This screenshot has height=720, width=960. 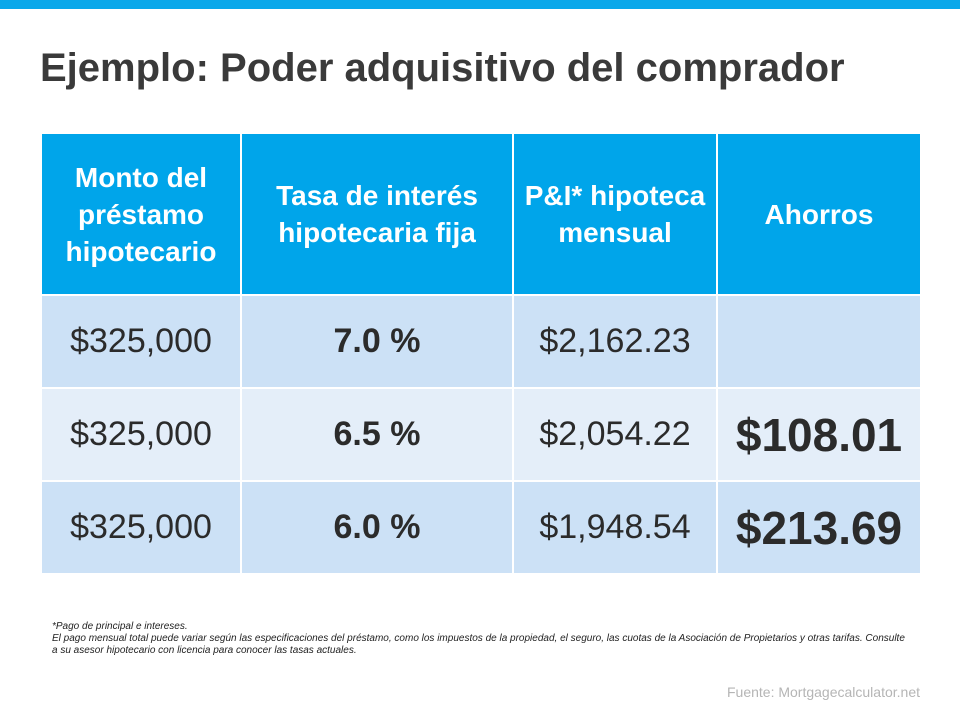 I want to click on header-fixed-rate: Tasa de interés hipotecaria fija, so click(x=377, y=214).